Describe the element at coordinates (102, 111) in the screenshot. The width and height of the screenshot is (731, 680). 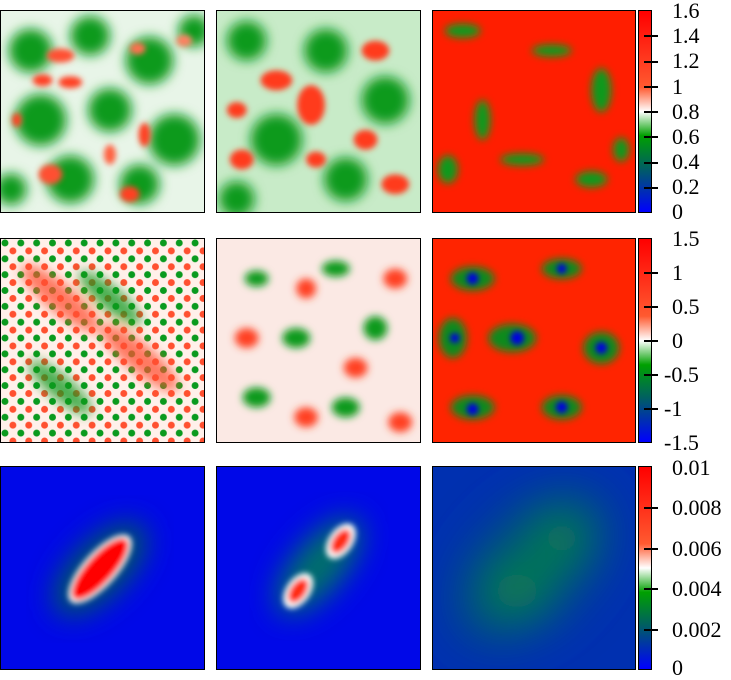
I see `heatmap-panel-r1c1` at that location.